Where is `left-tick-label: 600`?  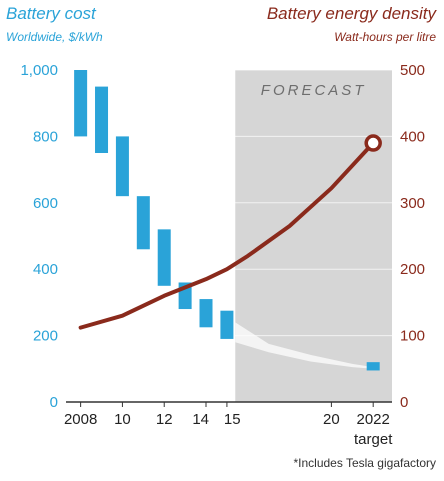 left-tick-label: 600 is located at coordinates (45, 203).